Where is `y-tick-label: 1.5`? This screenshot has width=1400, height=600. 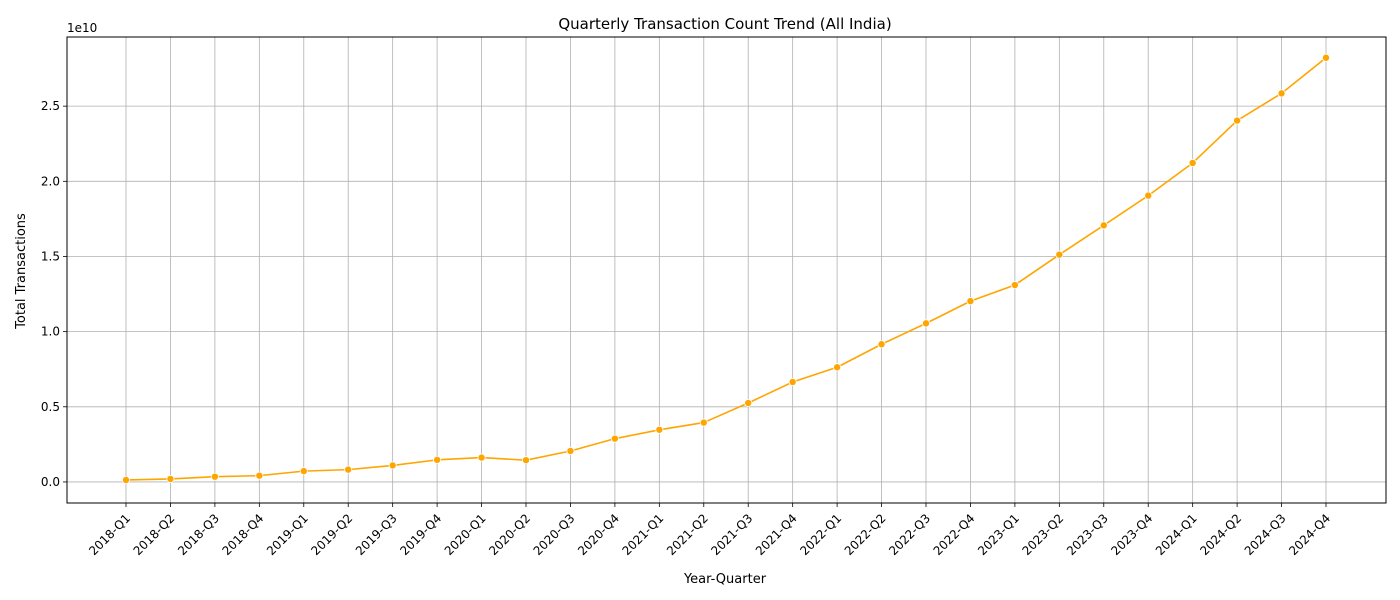
y-tick-label: 1.5 is located at coordinates (50, 256).